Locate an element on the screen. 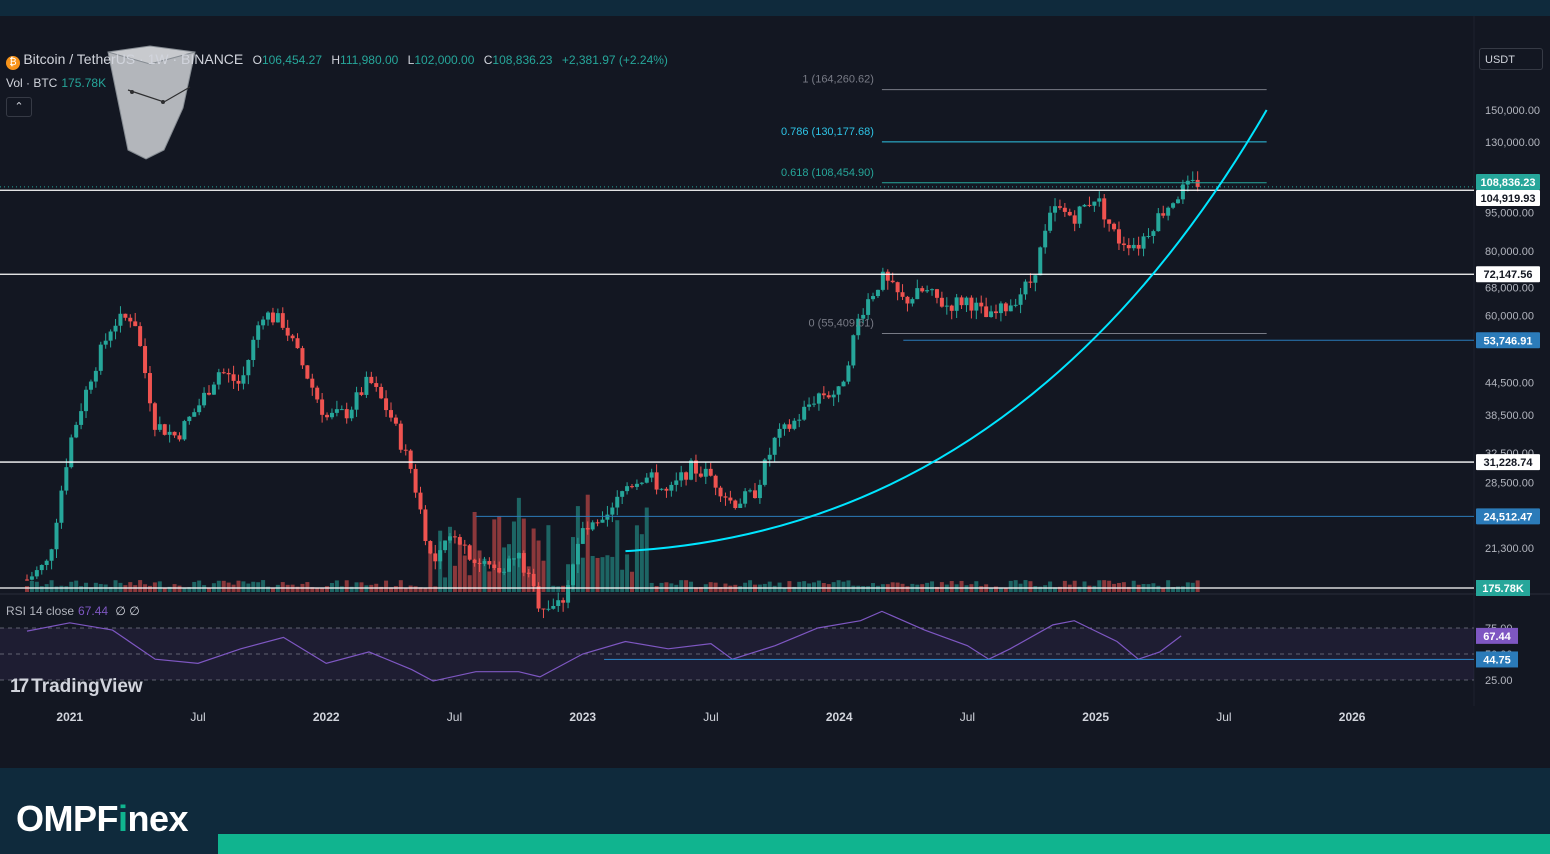  price-tick-label: 150,000.00 is located at coordinates (1512, 111).